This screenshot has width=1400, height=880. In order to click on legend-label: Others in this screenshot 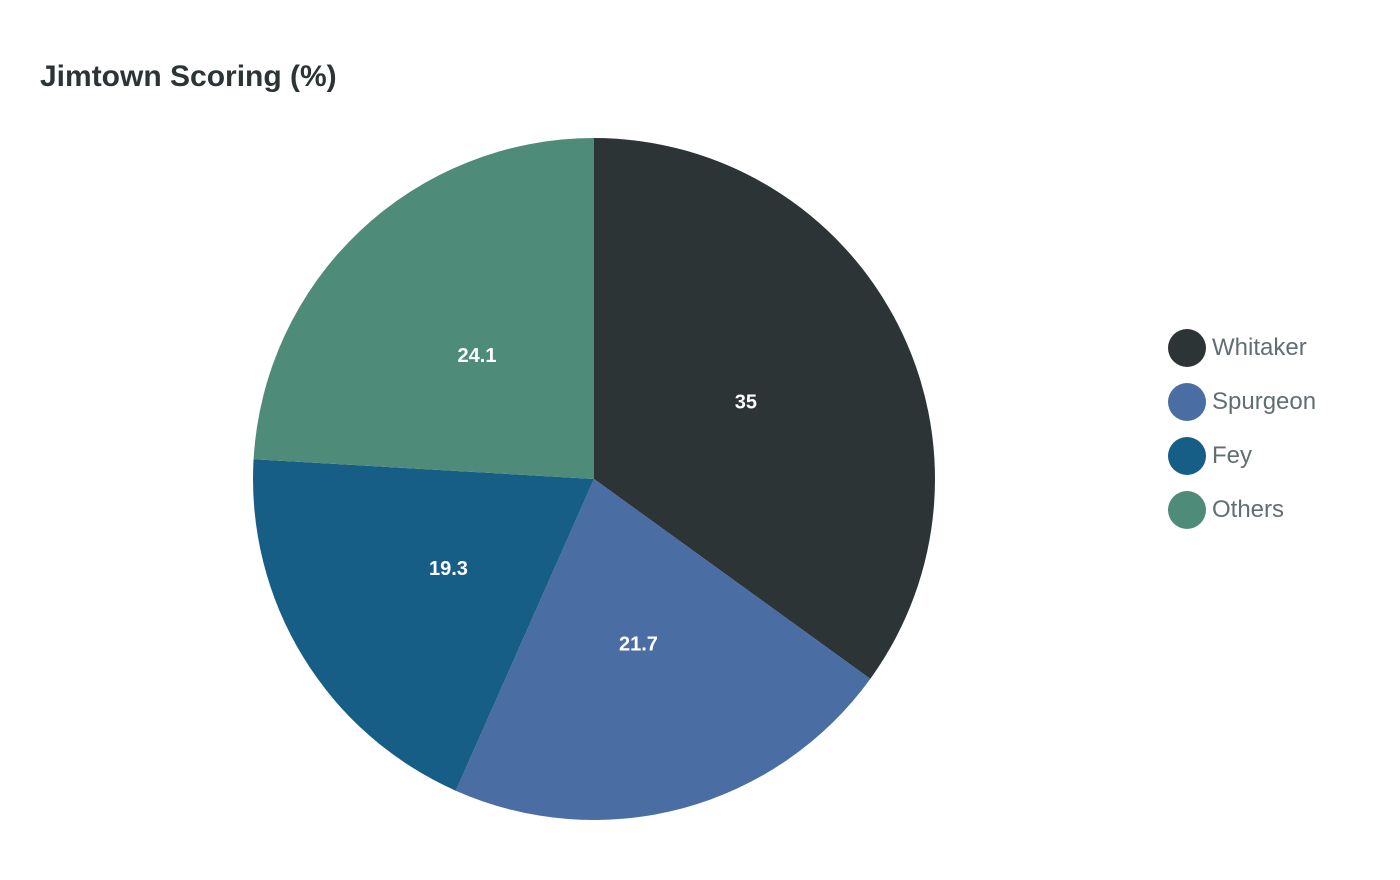, I will do `click(1248, 509)`.